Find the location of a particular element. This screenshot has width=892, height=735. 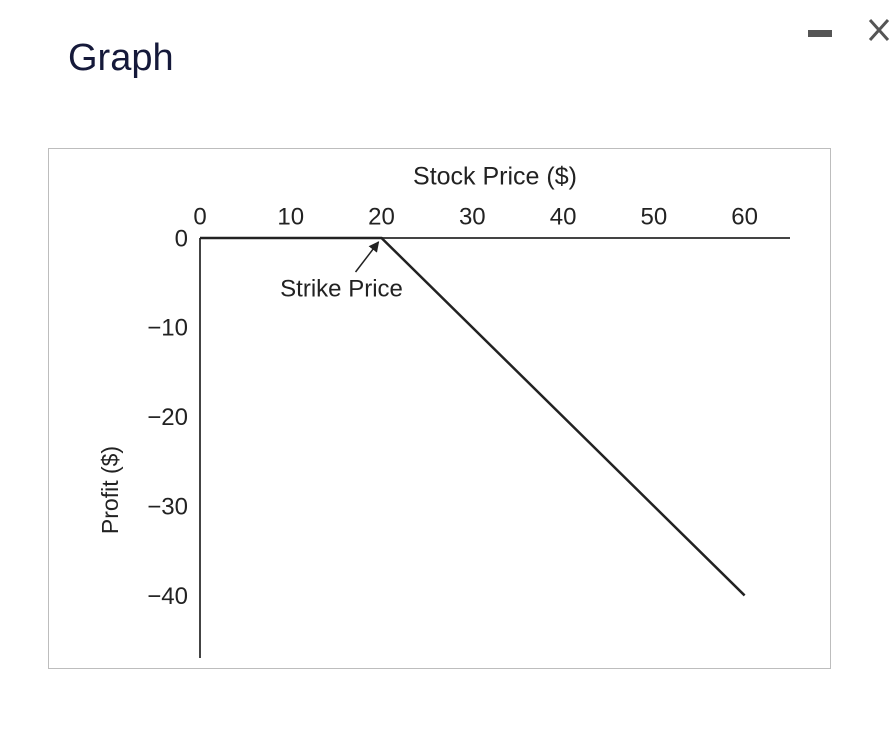

y-tick-label: 0 is located at coordinates (181, 238).